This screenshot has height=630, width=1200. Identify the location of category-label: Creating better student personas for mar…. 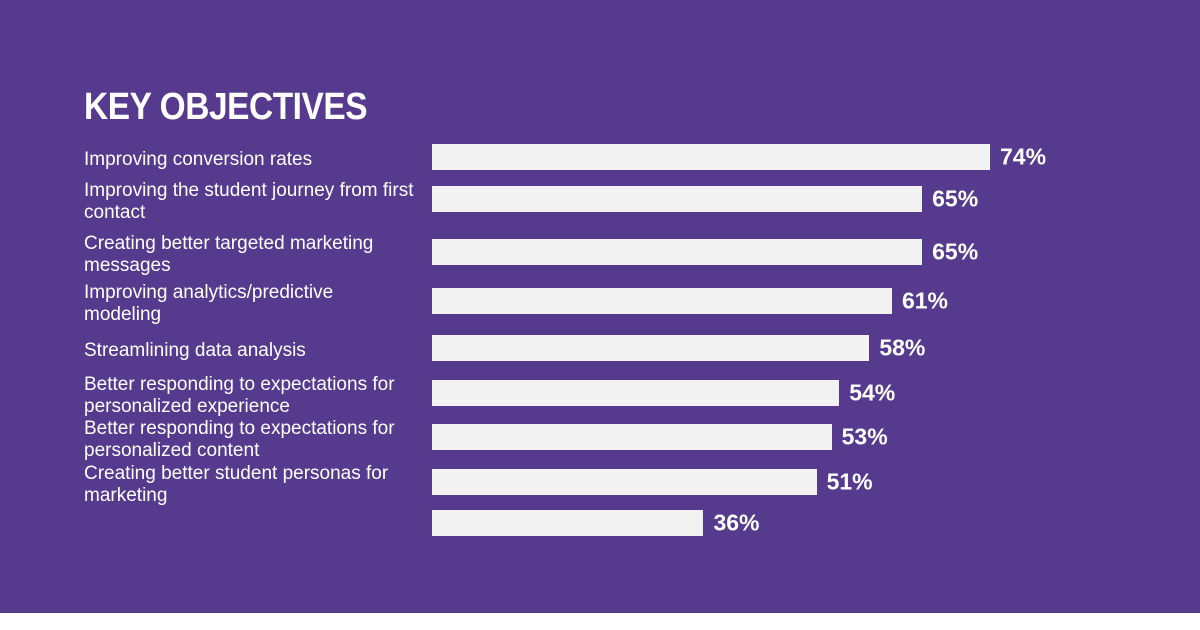
(236, 484).